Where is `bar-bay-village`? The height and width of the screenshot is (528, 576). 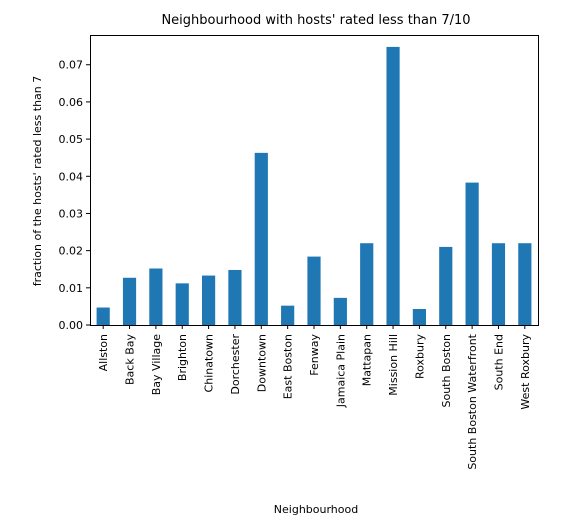 bar-bay-village is located at coordinates (156, 296).